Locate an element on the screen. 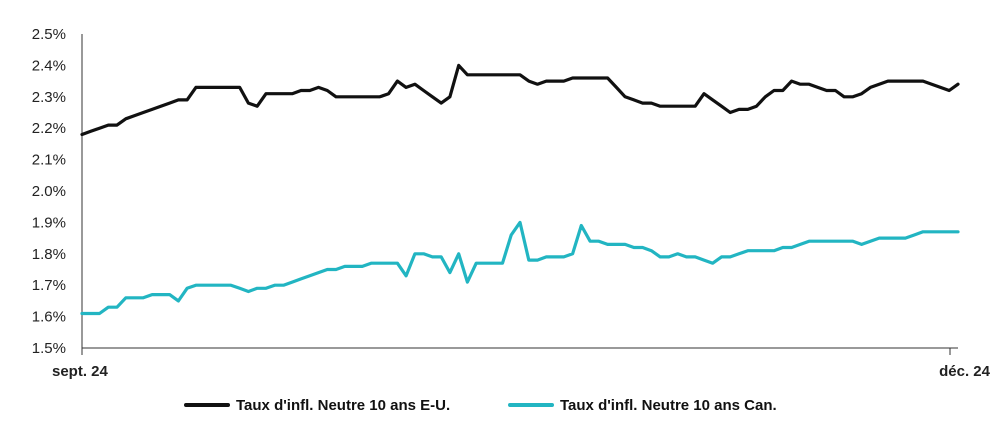 Image resolution: width=1000 pixels, height=435 pixels. x-tick-label: déc. 24 is located at coordinates (965, 371).